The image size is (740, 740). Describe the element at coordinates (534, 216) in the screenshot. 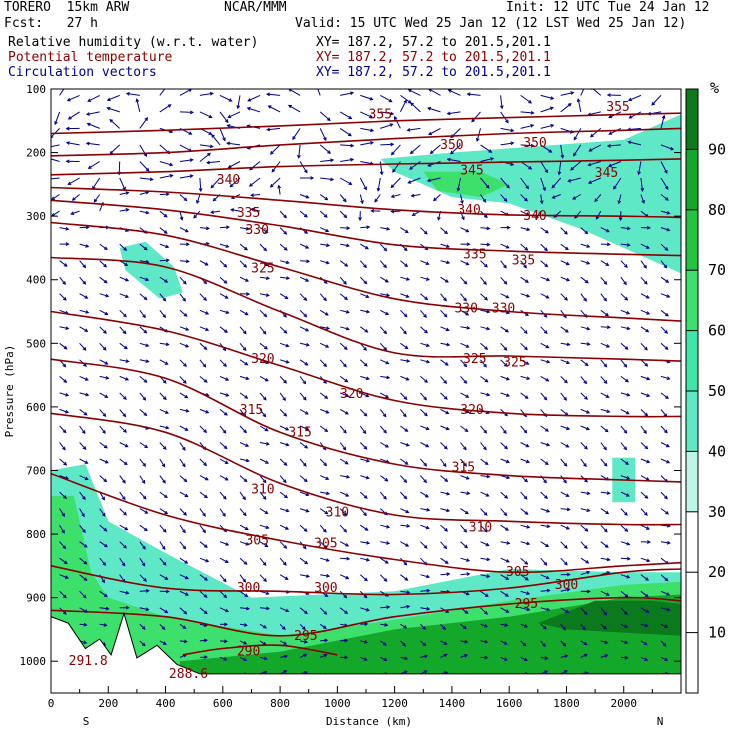

I see `theta-label-340: 340` at that location.